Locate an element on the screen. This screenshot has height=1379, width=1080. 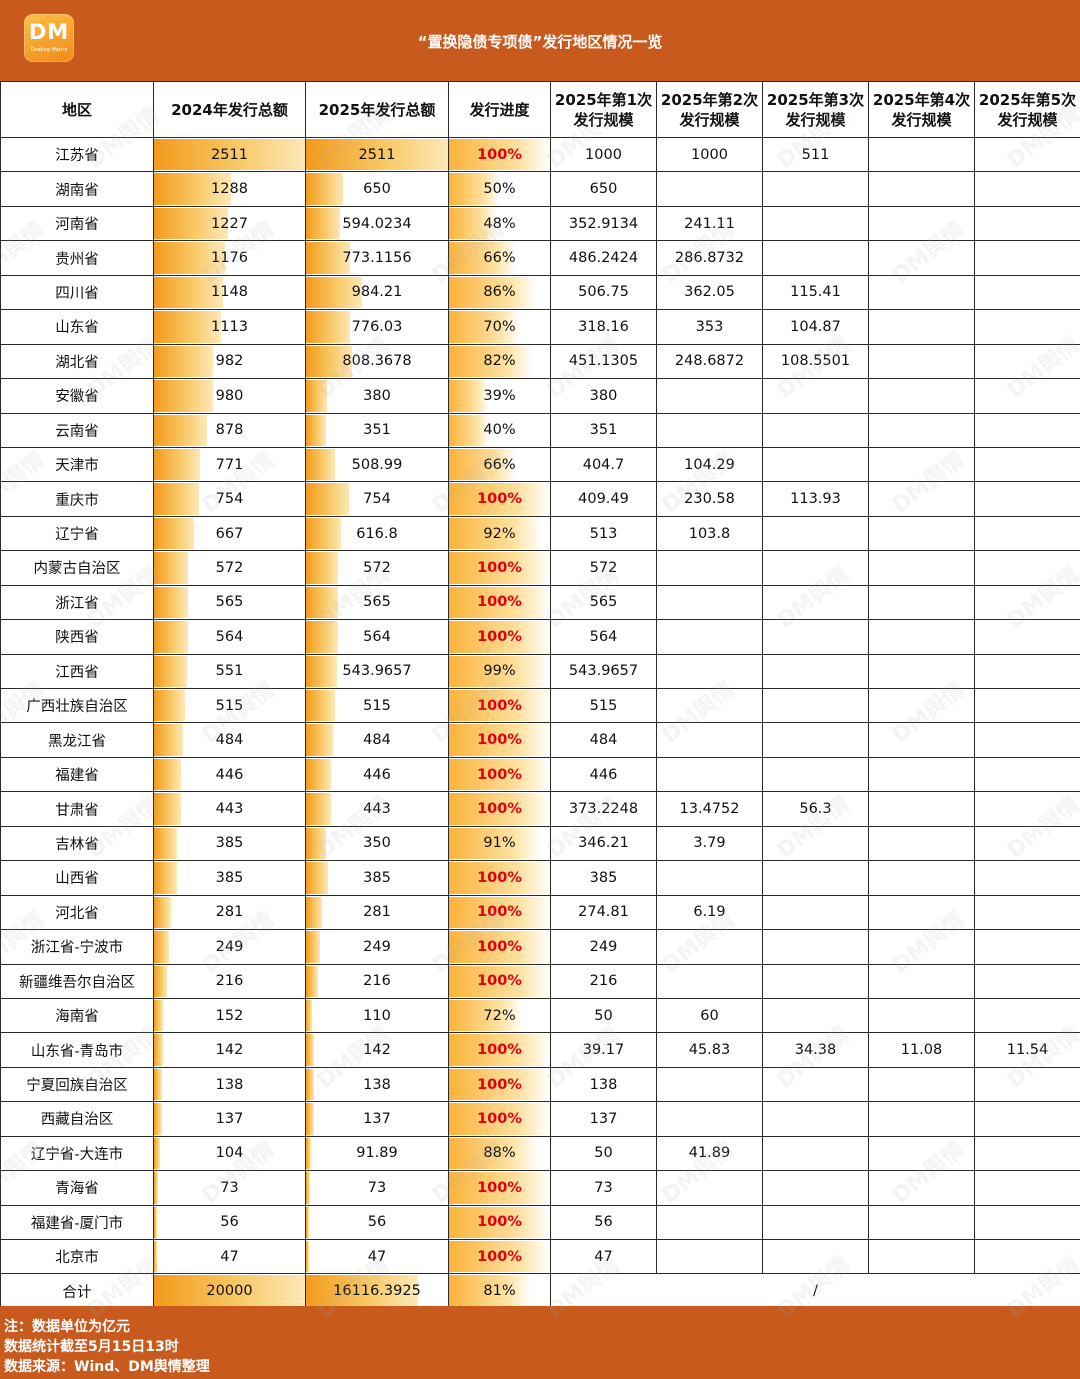
total-2024-cell: 1113 is located at coordinates (229, 327).